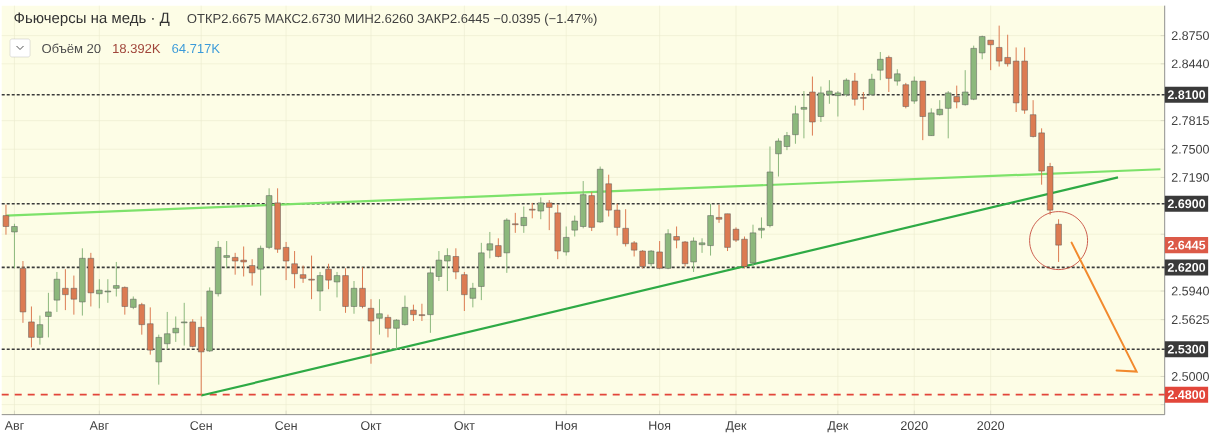 The image size is (1214, 441). What do you see at coordinates (1190, 291) in the screenshot?
I see `y-tick-label: 2.5940` at bounding box center [1190, 291].